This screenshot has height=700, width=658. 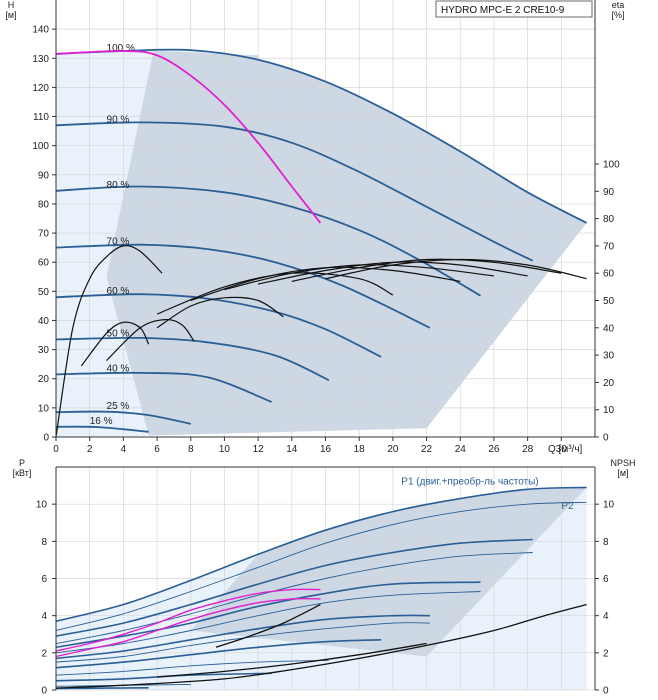 I want to click on bottom-area-dark, so click(x=388, y=572).